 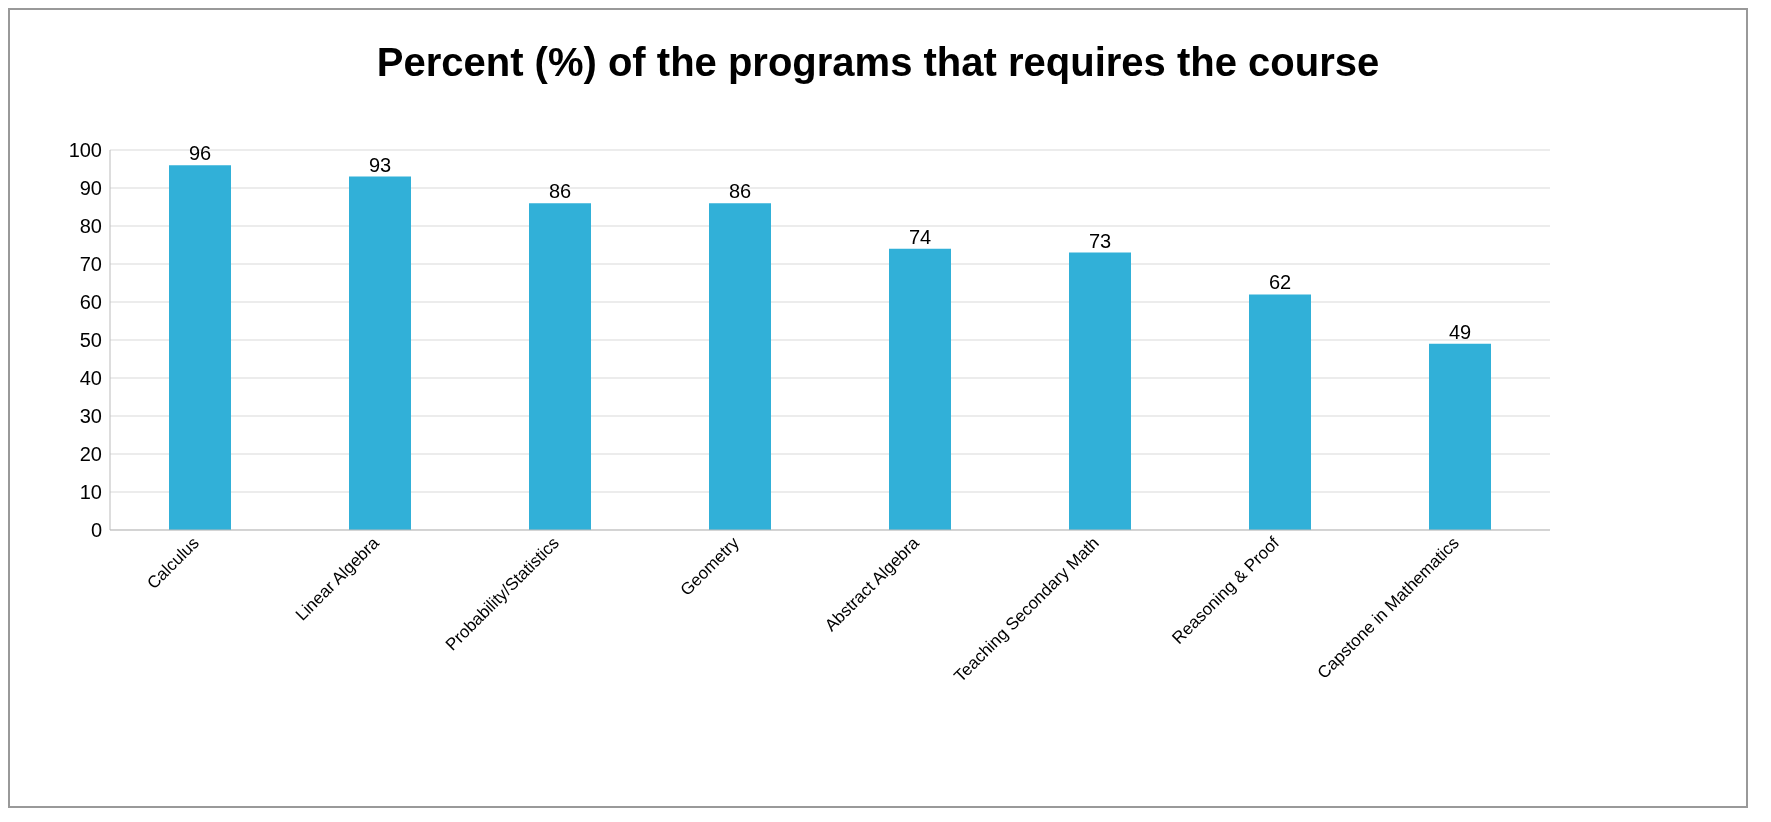 What do you see at coordinates (380, 164) in the screenshot?
I see `data-label: 93` at bounding box center [380, 164].